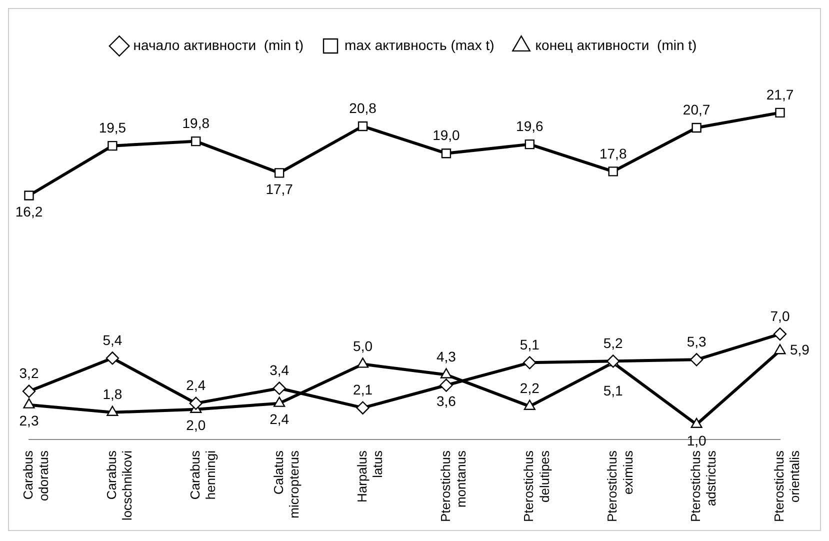  I want to click on data-label: 5,9, so click(800, 349).